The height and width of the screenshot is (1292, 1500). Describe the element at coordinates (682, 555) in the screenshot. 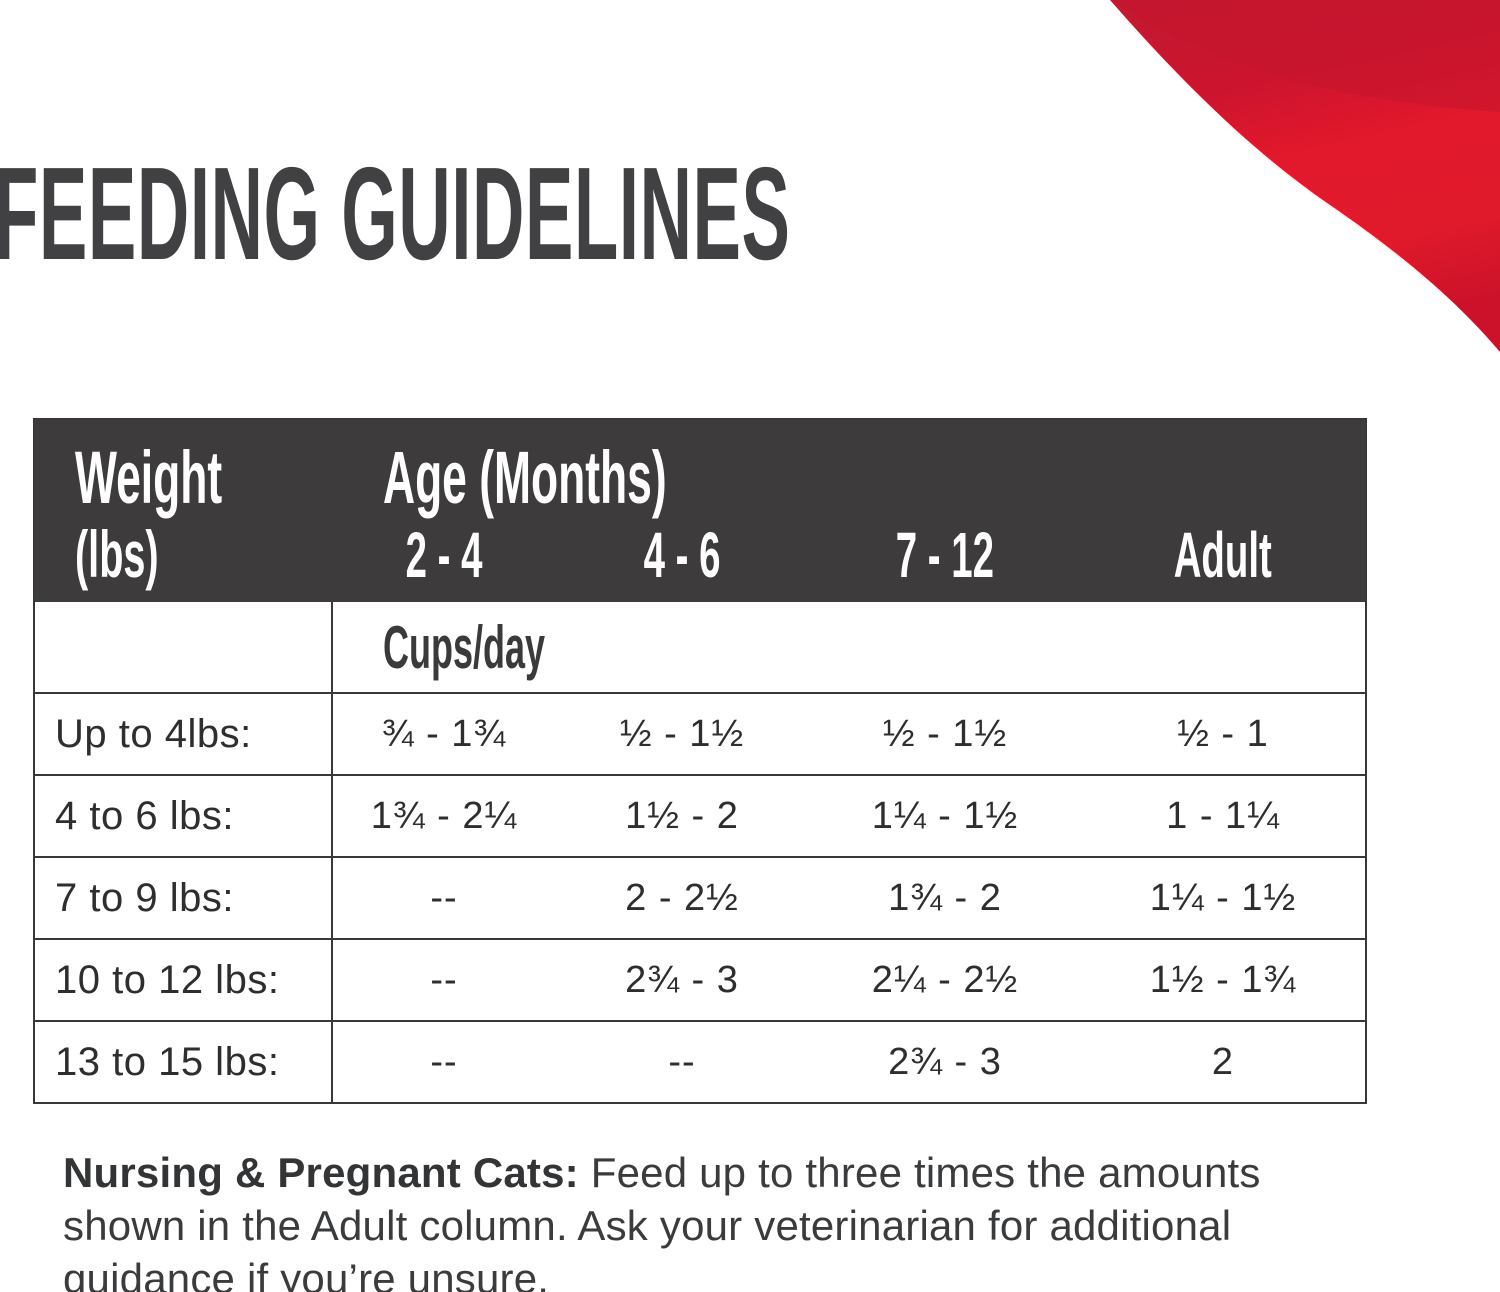

I see `header-col-4-6: 4 - 6` at that location.